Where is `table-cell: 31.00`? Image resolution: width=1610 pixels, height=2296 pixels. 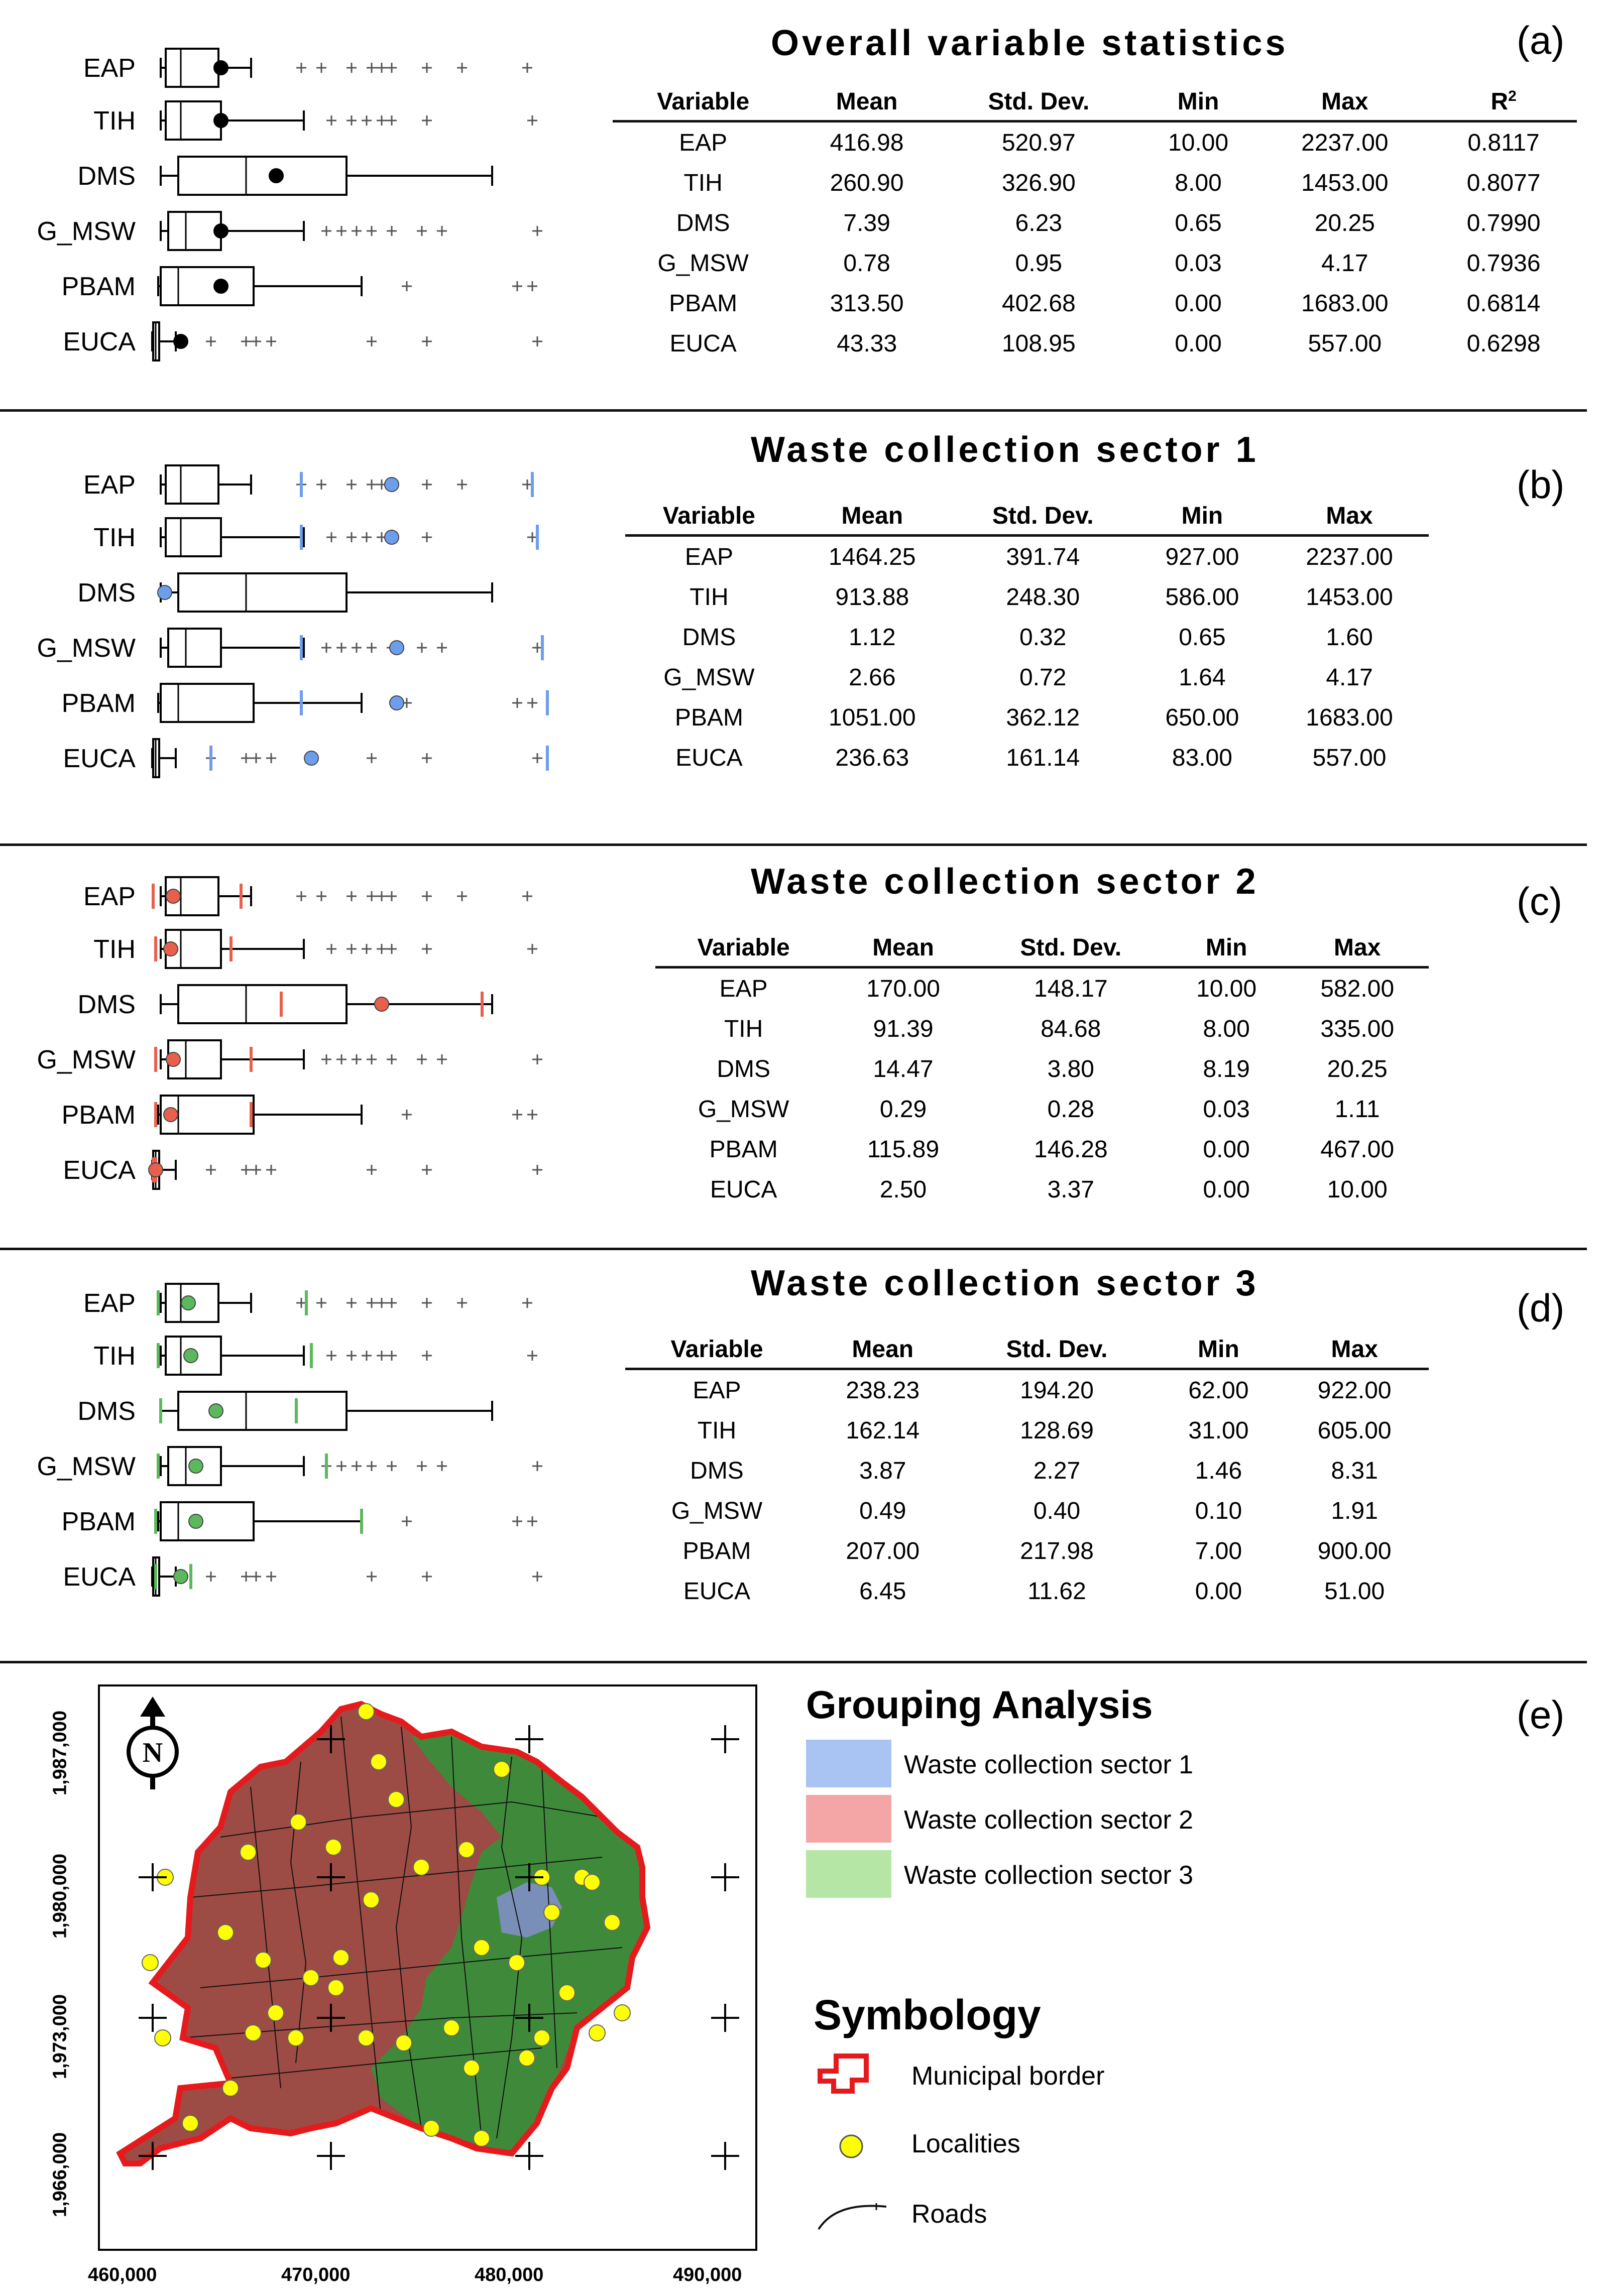 table-cell: 31.00 is located at coordinates (1218, 1430).